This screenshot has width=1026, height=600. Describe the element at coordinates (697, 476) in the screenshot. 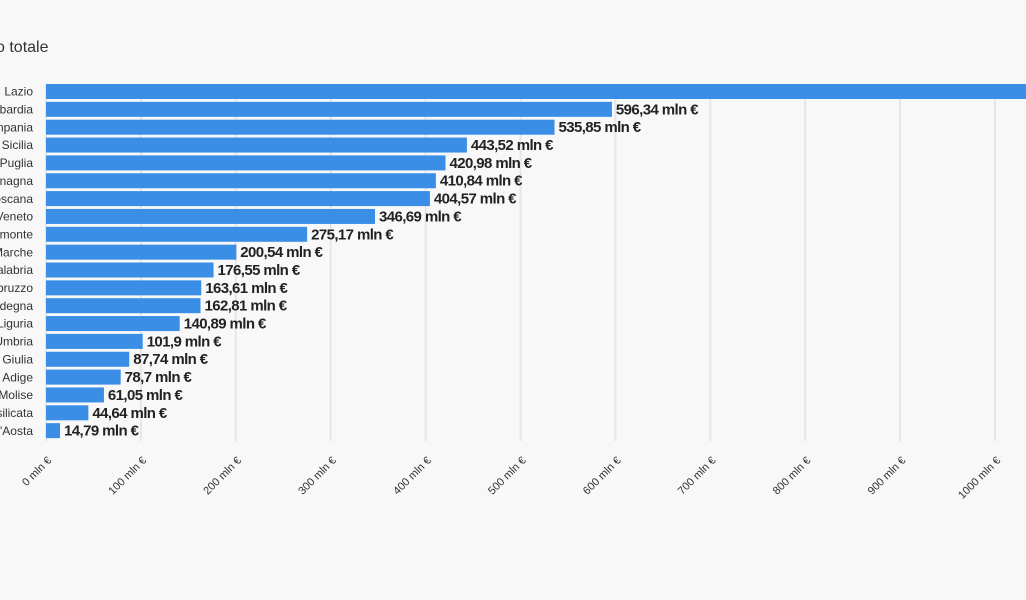

I see `x-tick-label: 700 mln €` at that location.